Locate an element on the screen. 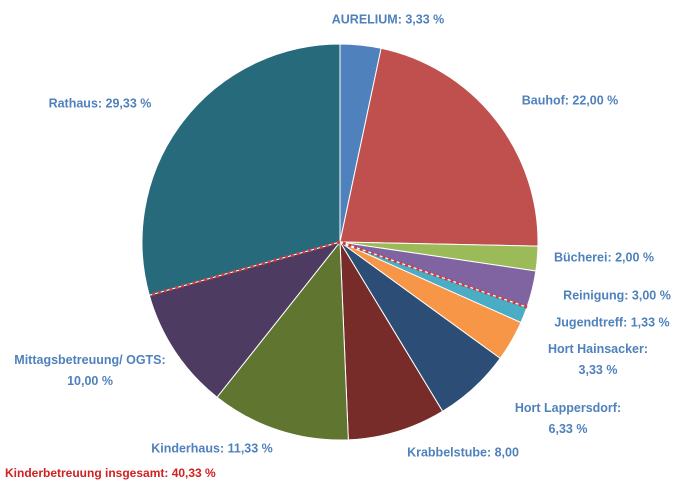 Image resolution: width=690 pixels, height=483 pixels. data-label: Jugendtreff: 1,33 % is located at coordinates (612, 322).